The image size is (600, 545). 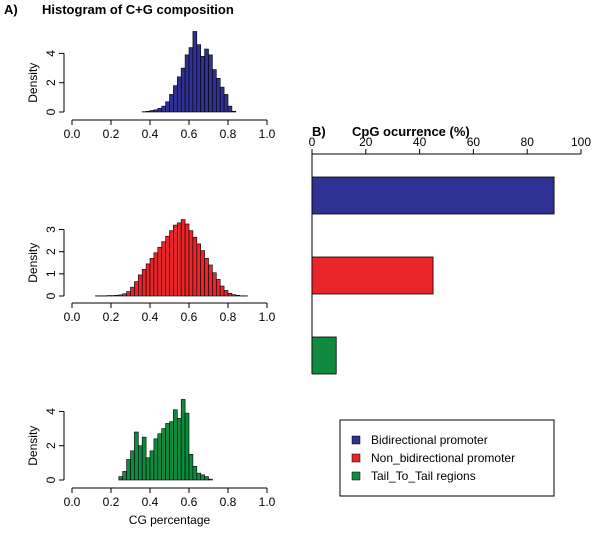 What do you see at coordinates (429, 440) in the screenshot?
I see `legend-label: Bidirectional promoter` at bounding box center [429, 440].